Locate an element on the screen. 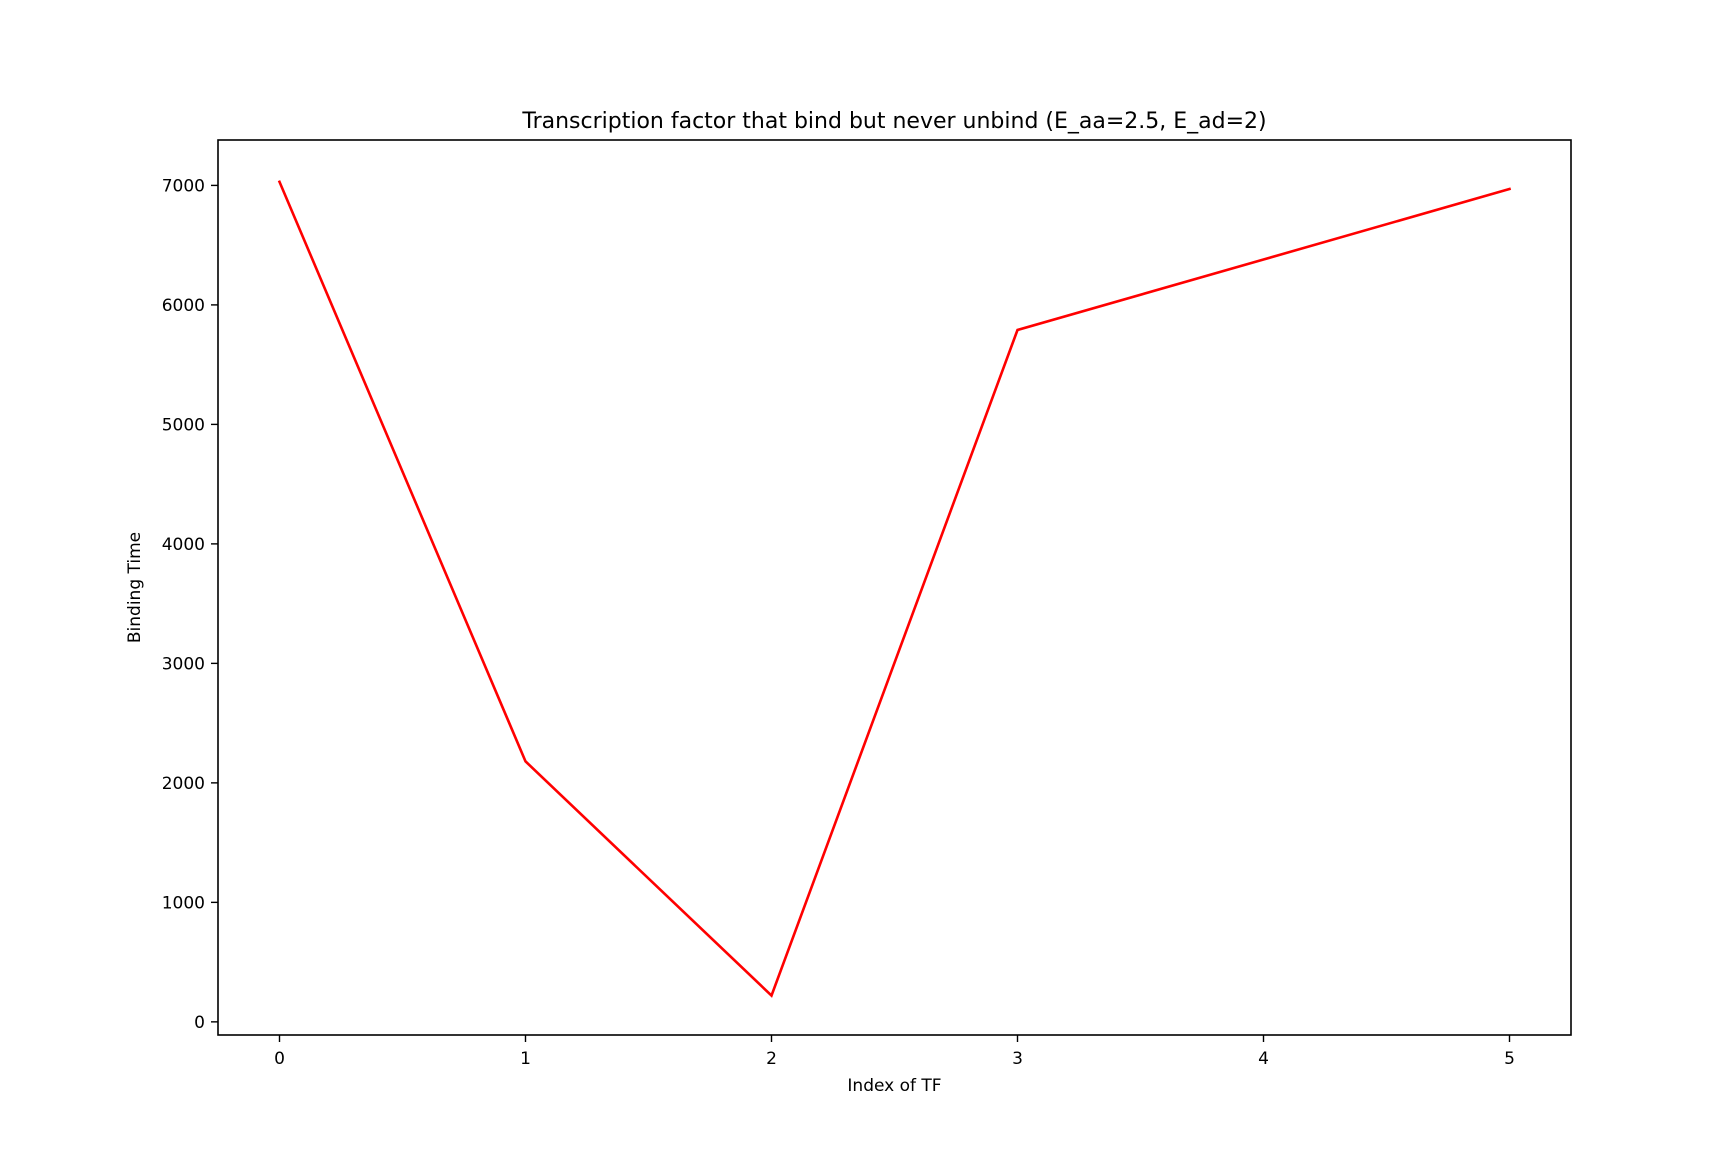  x-tick-label: 2 is located at coordinates (771, 1059).